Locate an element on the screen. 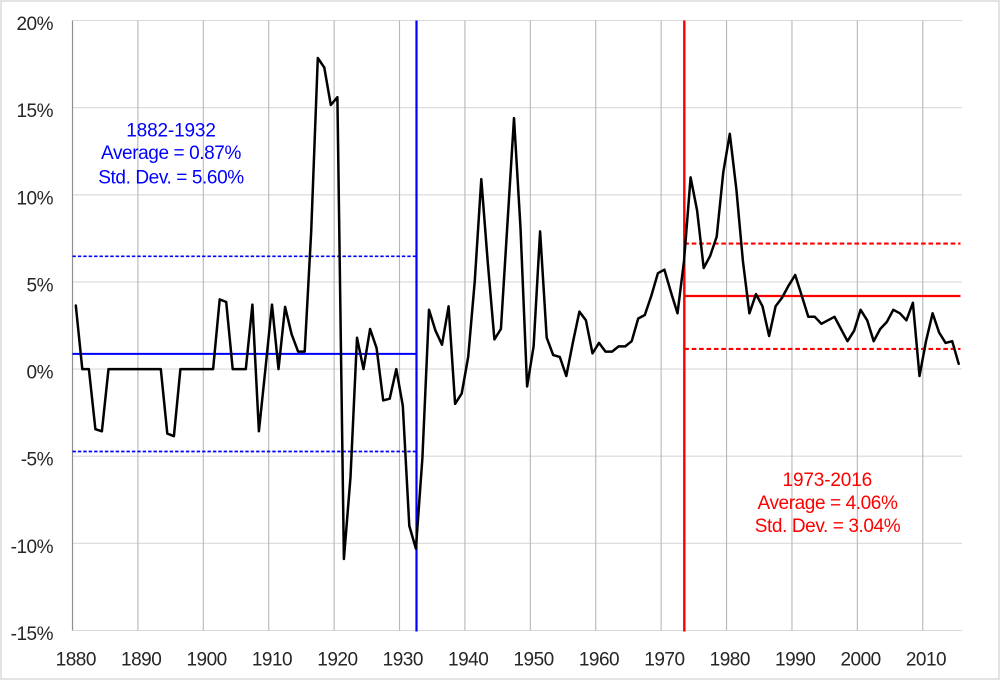 This screenshot has height=680, width=1000. svg-text: 15% is located at coordinates (34, 111).